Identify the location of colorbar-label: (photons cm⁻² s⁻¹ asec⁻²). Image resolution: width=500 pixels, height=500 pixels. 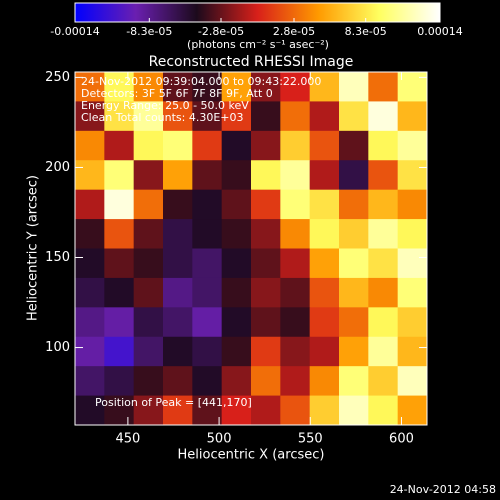
(258, 44).